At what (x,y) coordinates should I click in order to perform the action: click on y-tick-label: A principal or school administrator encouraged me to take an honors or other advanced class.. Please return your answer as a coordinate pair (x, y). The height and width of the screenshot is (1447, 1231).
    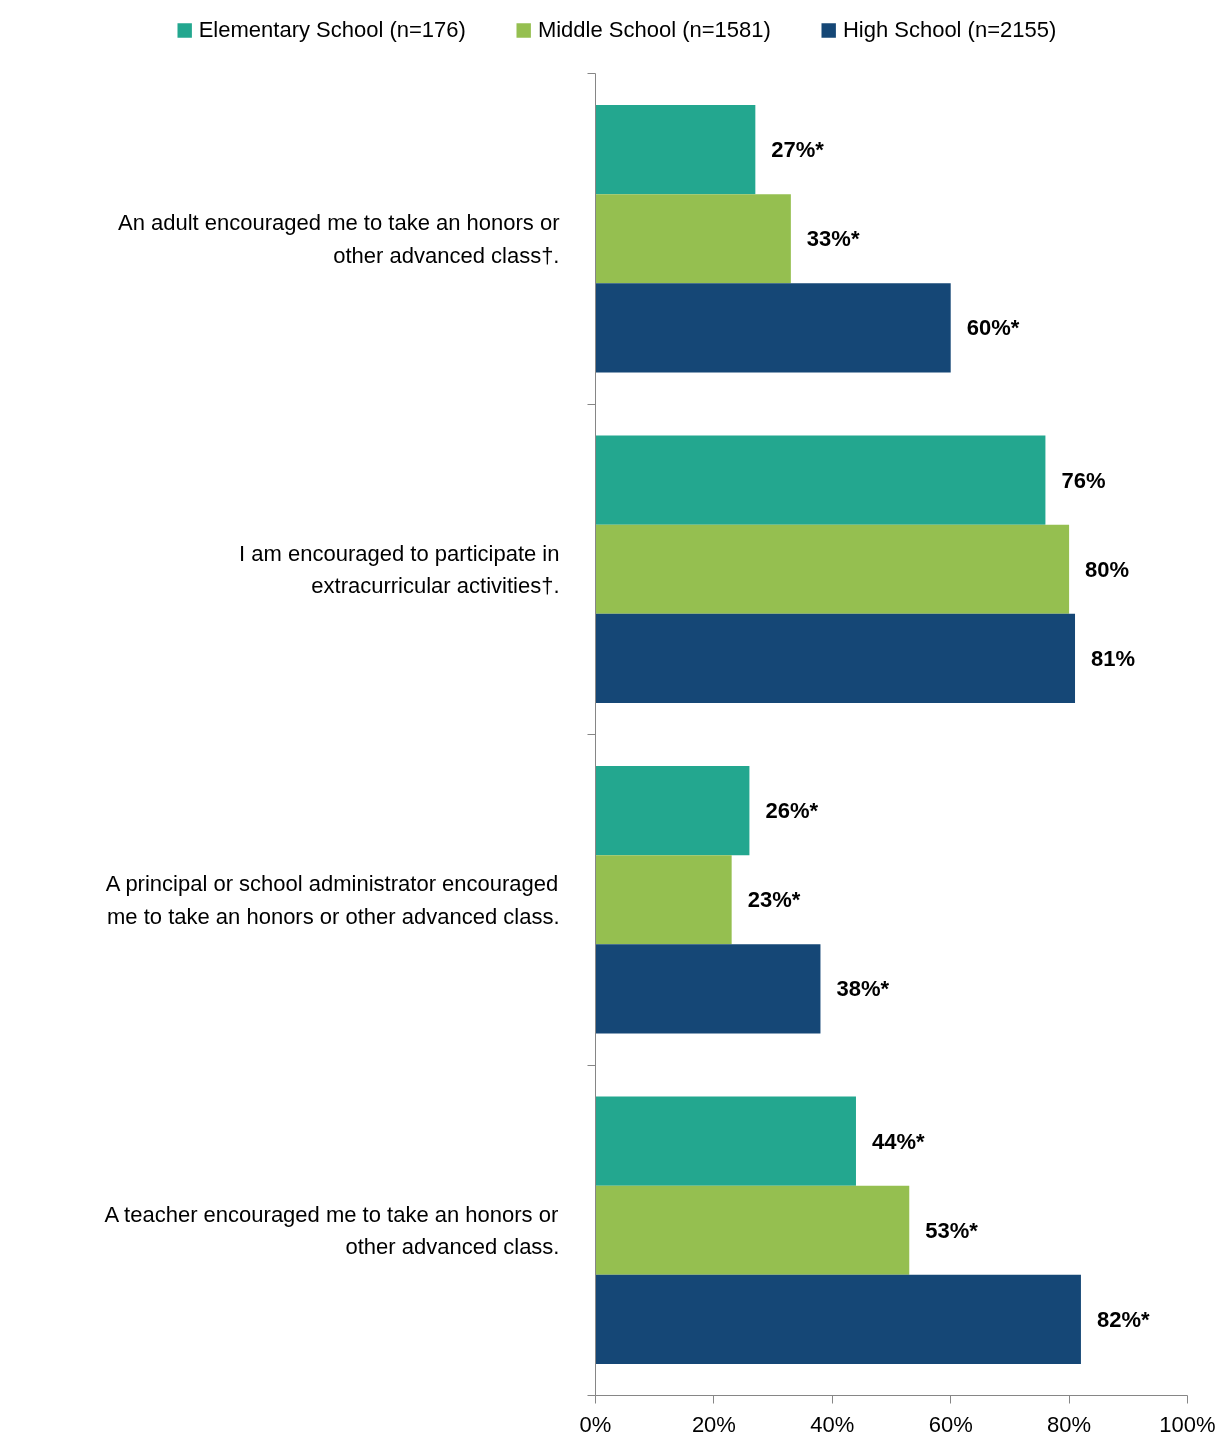
    Looking at the image, I should click on (332, 900).